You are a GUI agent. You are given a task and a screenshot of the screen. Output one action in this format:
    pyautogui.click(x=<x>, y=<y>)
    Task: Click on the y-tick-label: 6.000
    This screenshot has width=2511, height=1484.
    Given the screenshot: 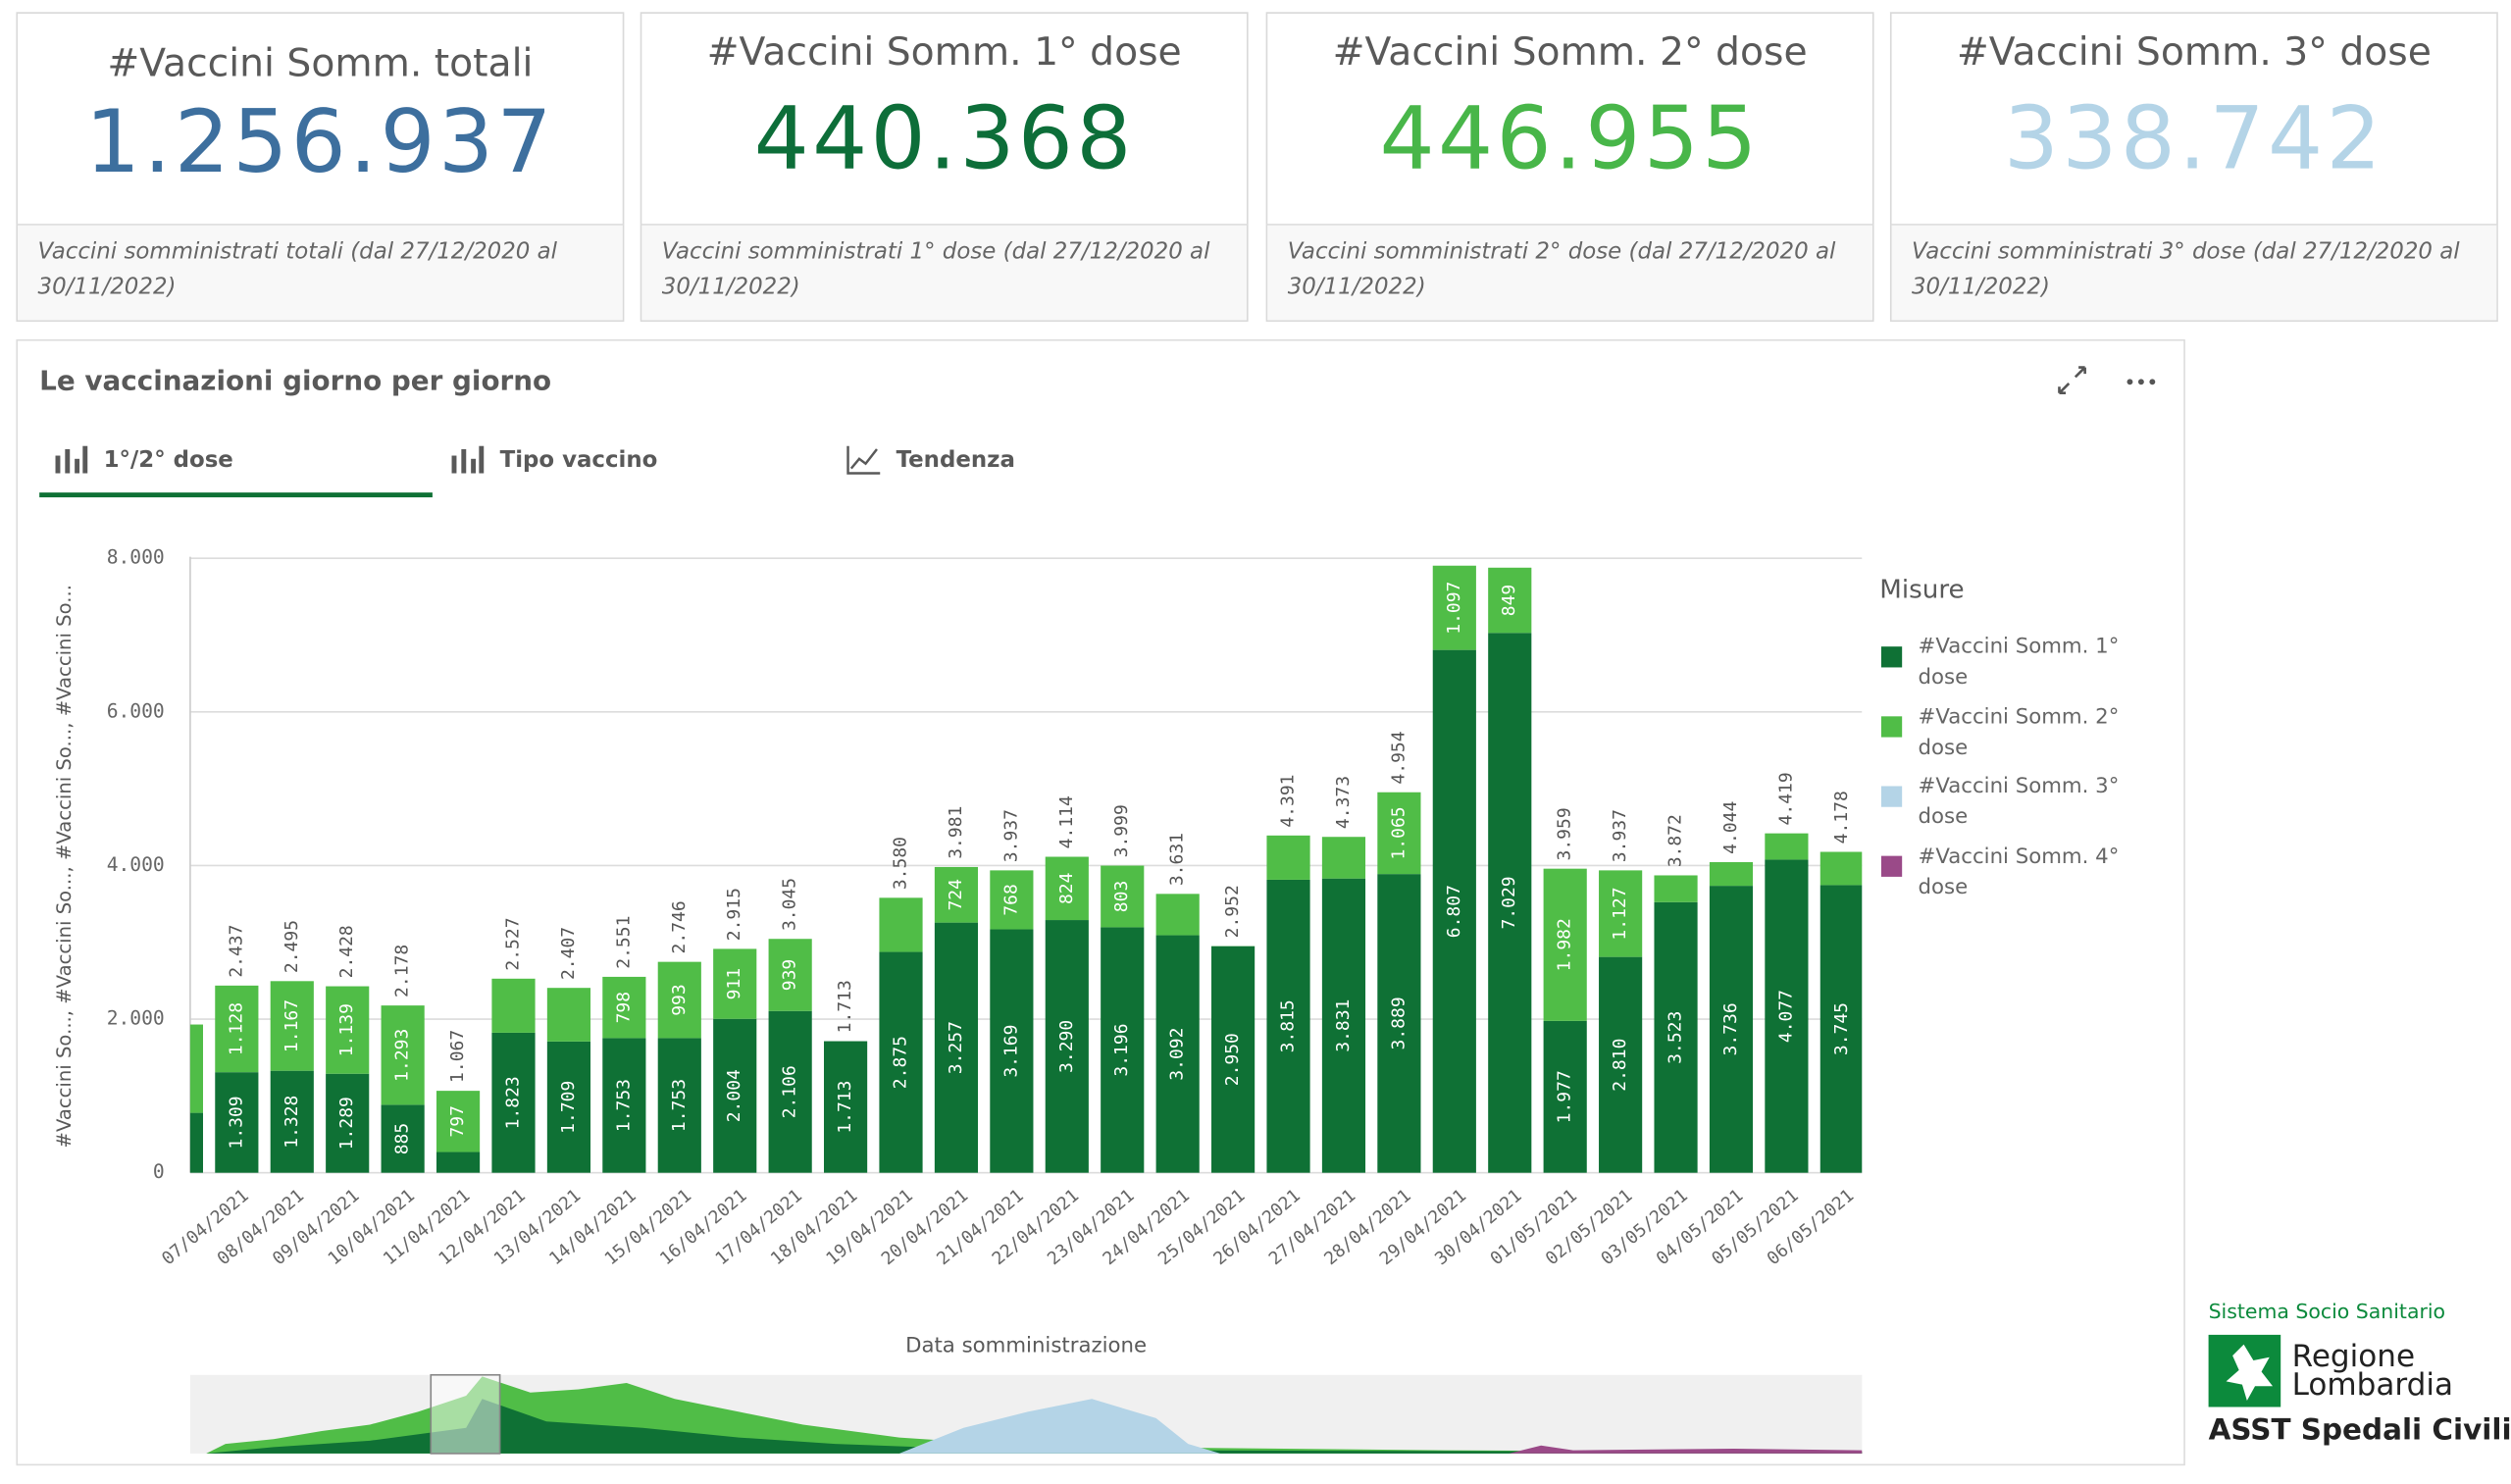 What is the action you would take?
    pyautogui.click(x=136, y=711)
    